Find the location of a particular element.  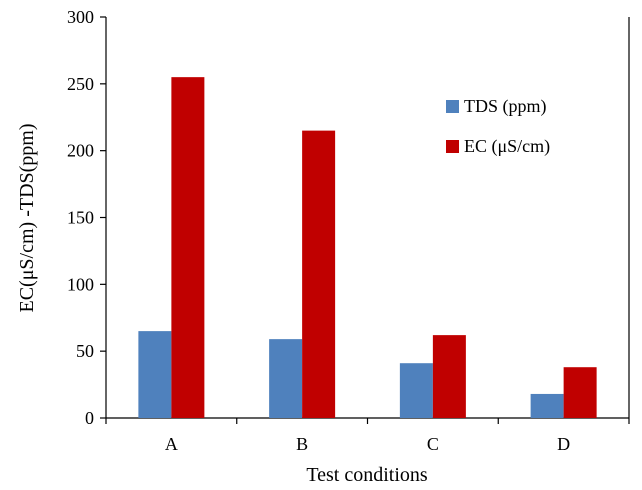

y-tick-label: 50 is located at coordinates (85, 351).